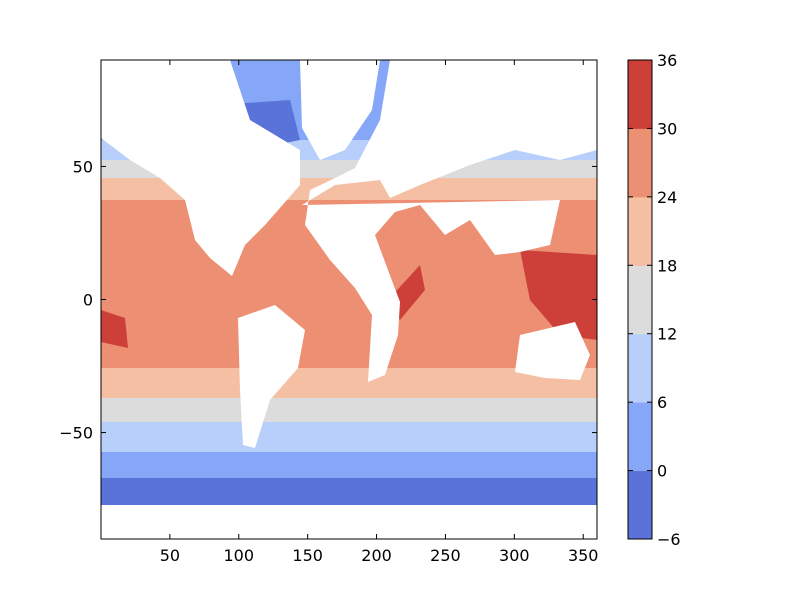 The height and width of the screenshot is (604, 800). I want to click on x-tick-label: 350, so click(583, 555).